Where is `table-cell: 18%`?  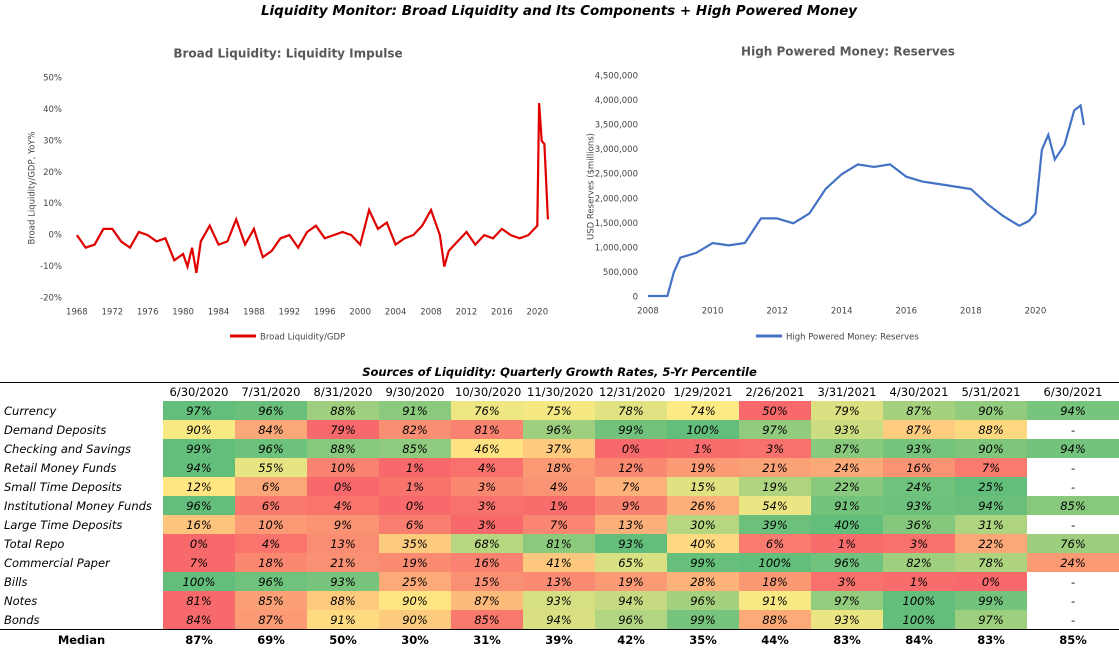
table-cell: 18% is located at coordinates (271, 562).